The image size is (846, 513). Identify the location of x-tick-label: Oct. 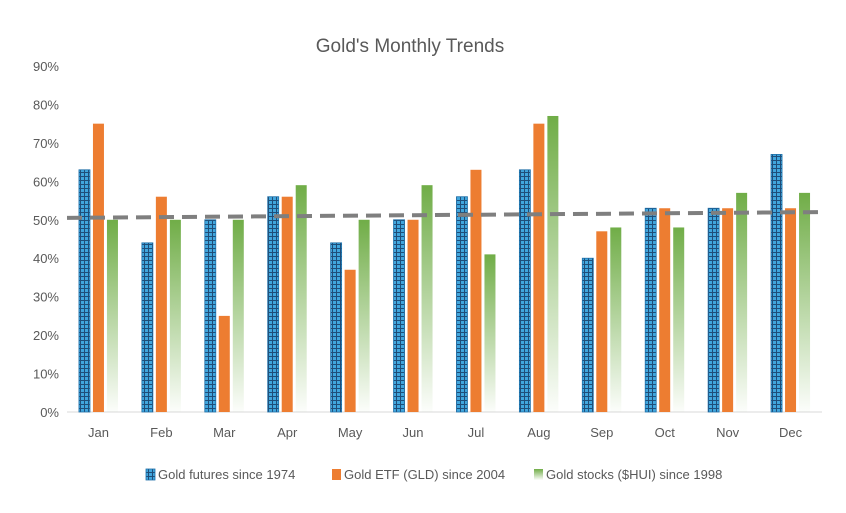
(665, 432).